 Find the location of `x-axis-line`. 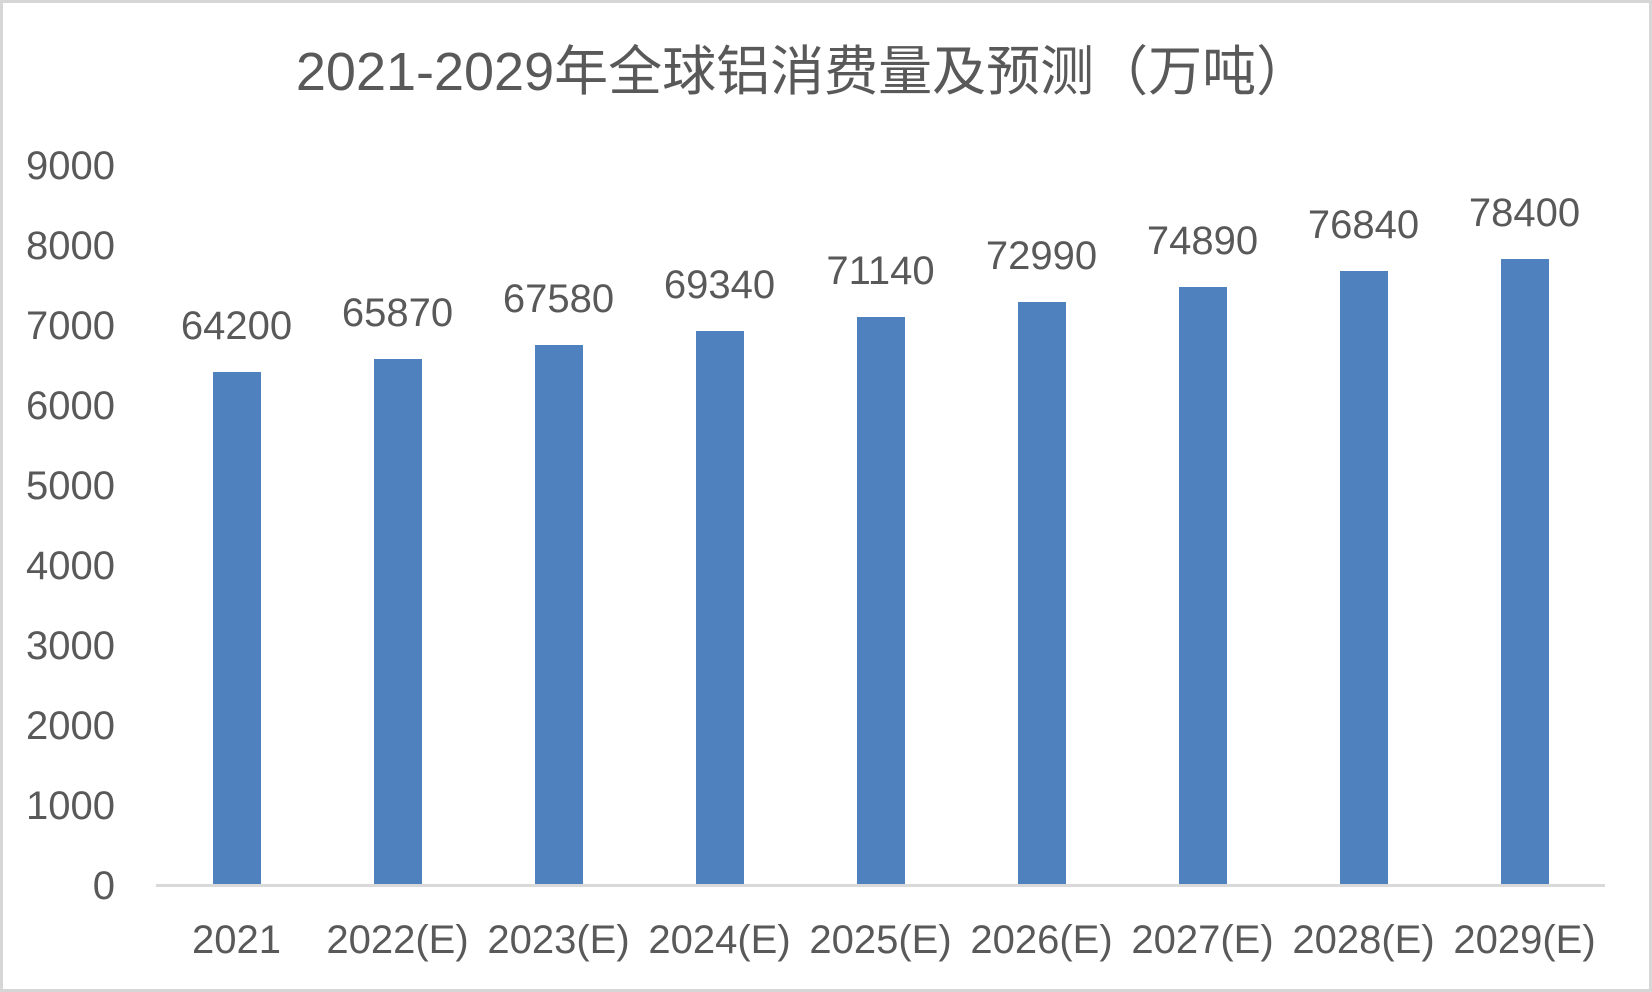

x-axis-line is located at coordinates (880, 885).